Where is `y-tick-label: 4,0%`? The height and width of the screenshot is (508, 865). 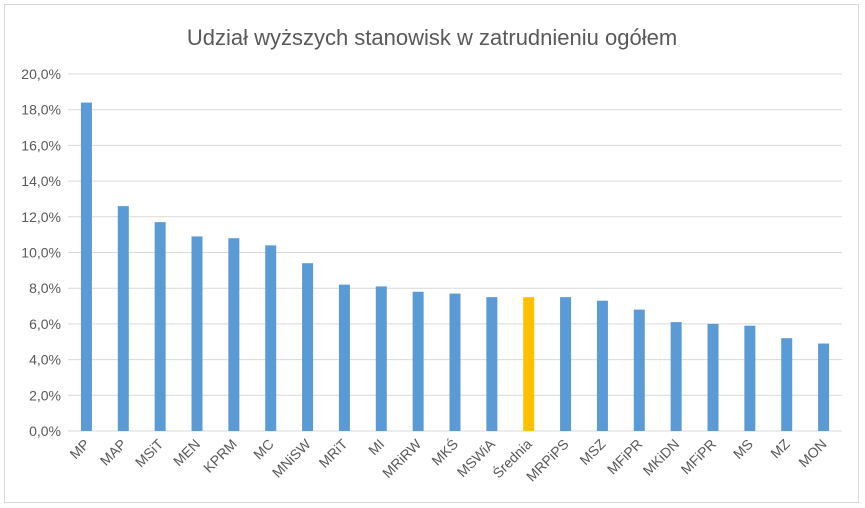 y-tick-label: 4,0% is located at coordinates (45, 360).